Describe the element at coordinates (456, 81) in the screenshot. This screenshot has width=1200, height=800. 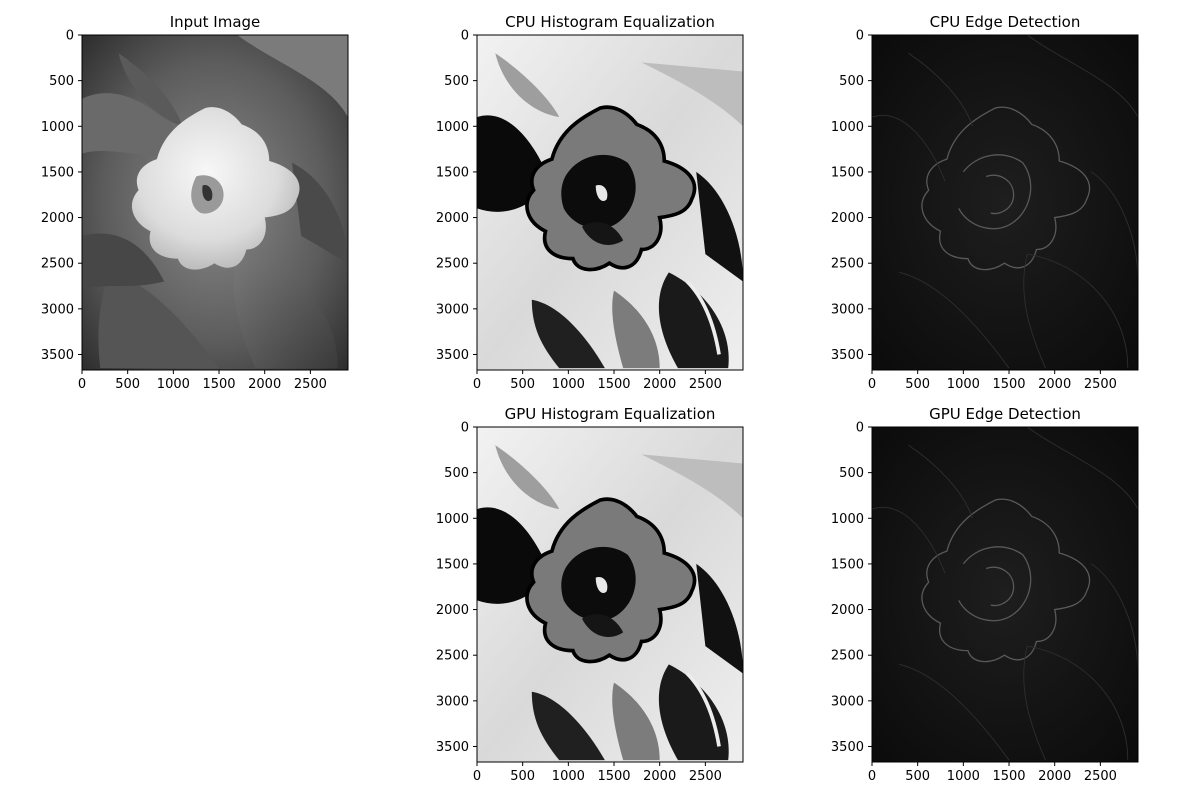
I see `cpu-histogram-equalization-ytick-label: 500` at that location.